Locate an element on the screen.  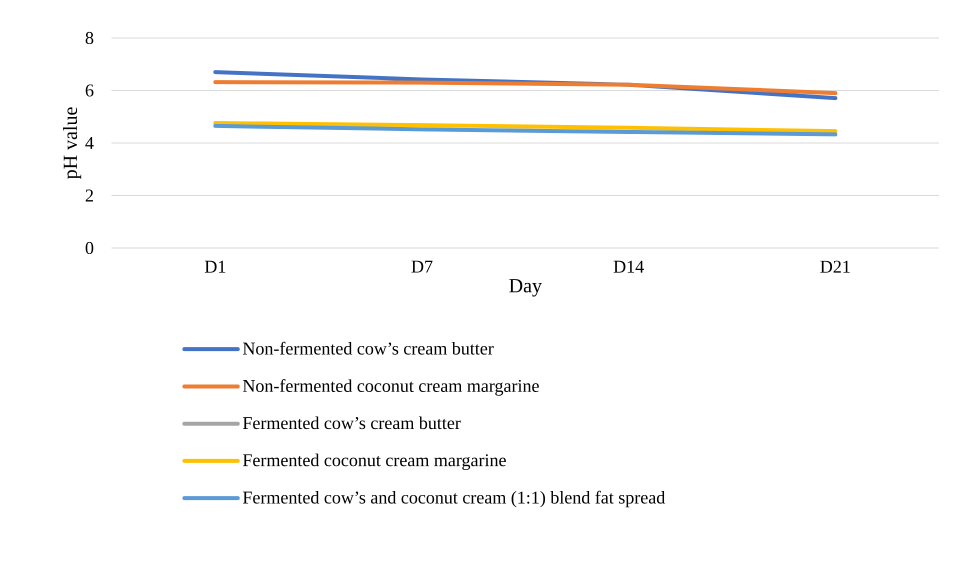
y-tick-label: 2 is located at coordinates (89, 196).